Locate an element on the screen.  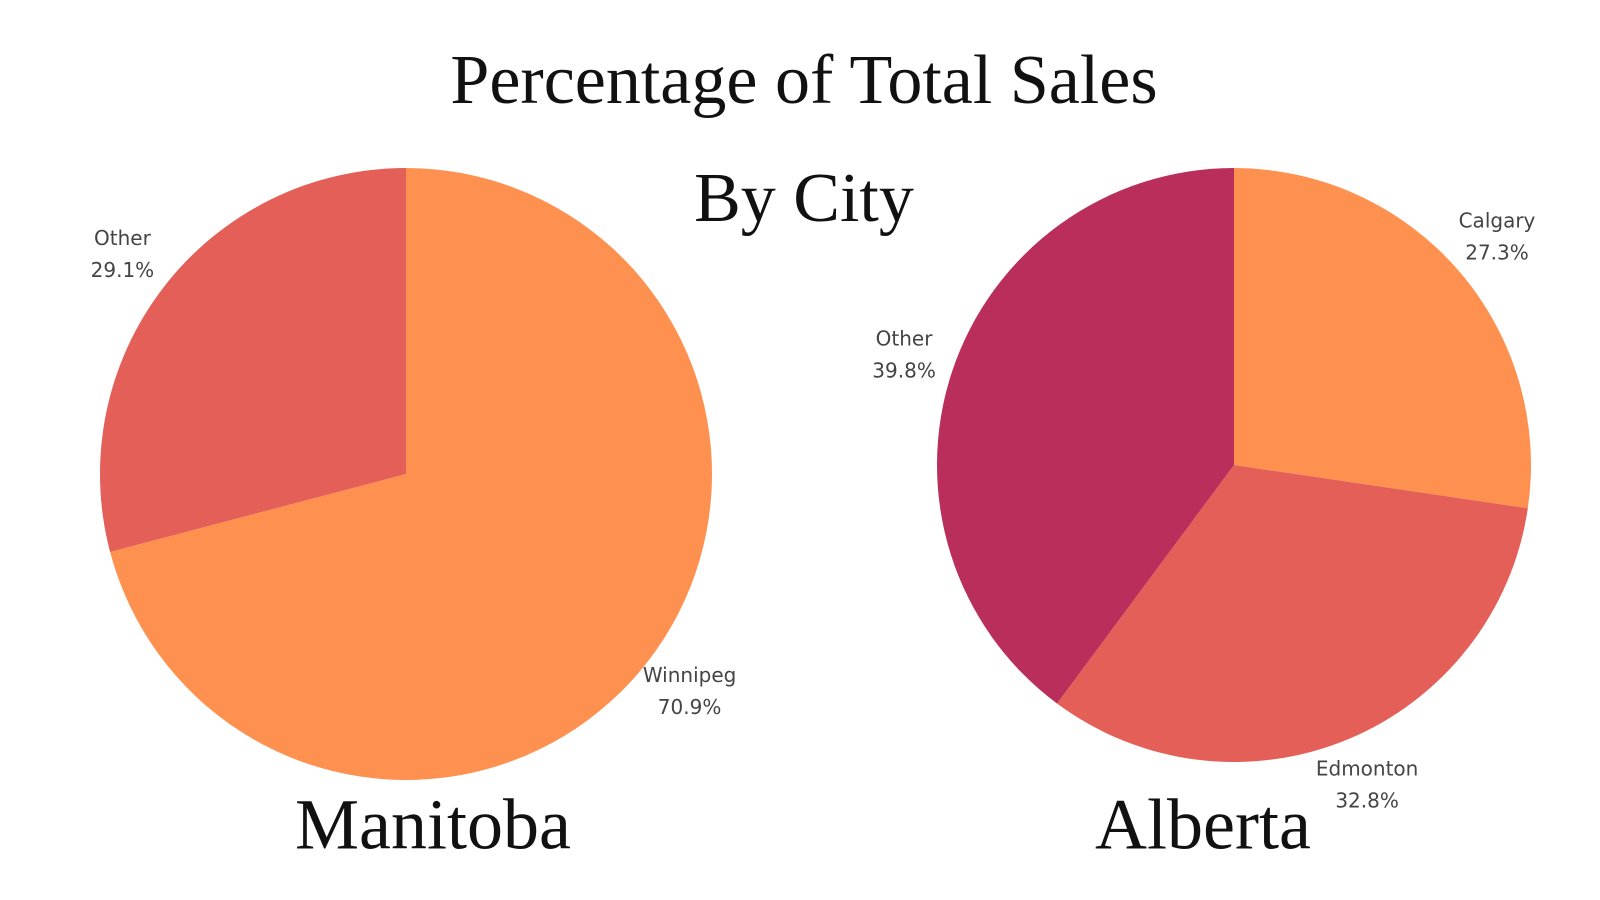
slice-label: Winnipeg is located at coordinates (690, 675).